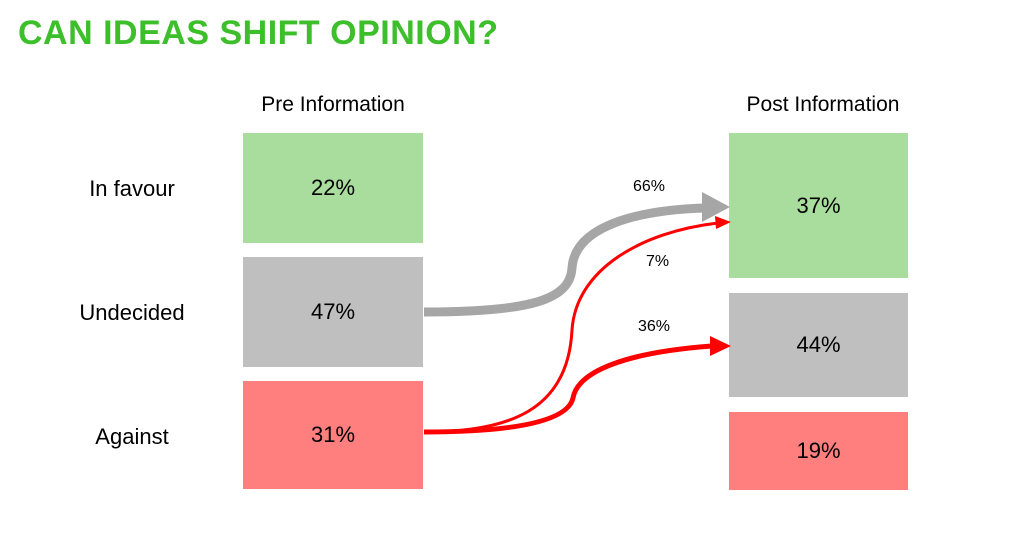 The height and width of the screenshot is (558, 1024). I want to click on undecided-to-favour-arrow, so click(564, 260).